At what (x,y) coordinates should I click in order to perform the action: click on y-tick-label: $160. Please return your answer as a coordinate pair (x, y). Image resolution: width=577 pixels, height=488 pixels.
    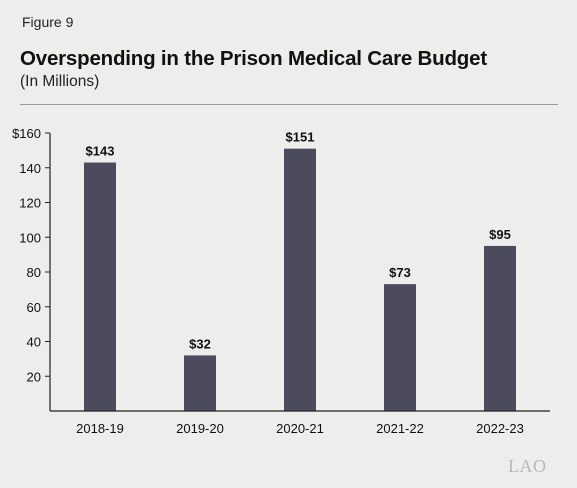
    Looking at the image, I should click on (26, 133).